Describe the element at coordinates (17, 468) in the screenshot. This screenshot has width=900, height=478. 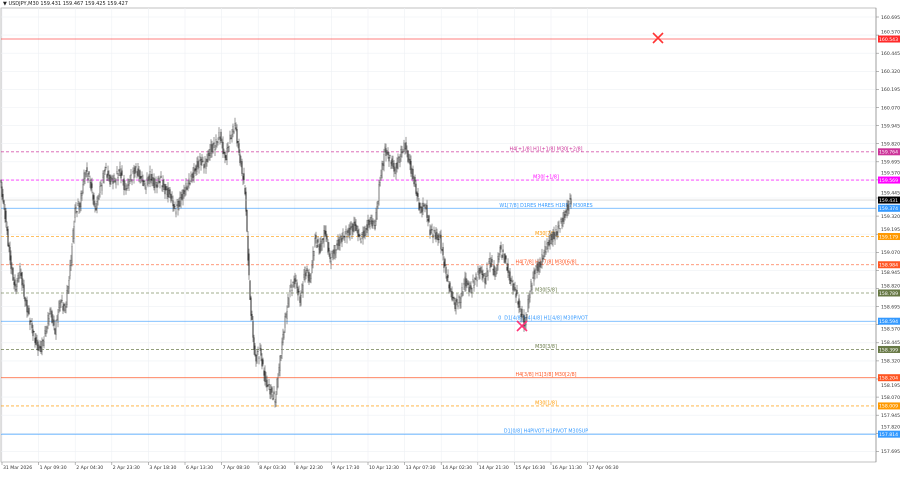
I see `x-tick-label: 31 Mar 2026` at that location.